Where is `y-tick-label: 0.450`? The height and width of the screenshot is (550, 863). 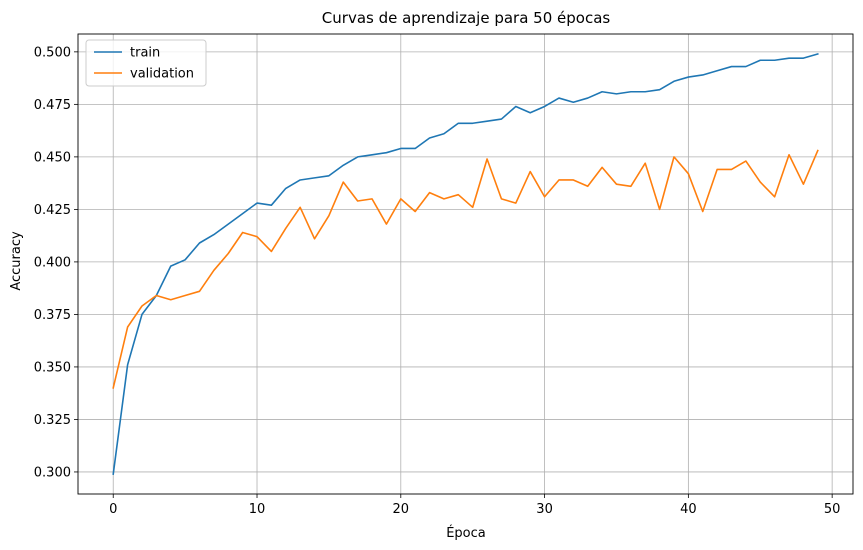 y-tick-label: 0.450 is located at coordinates (52, 157).